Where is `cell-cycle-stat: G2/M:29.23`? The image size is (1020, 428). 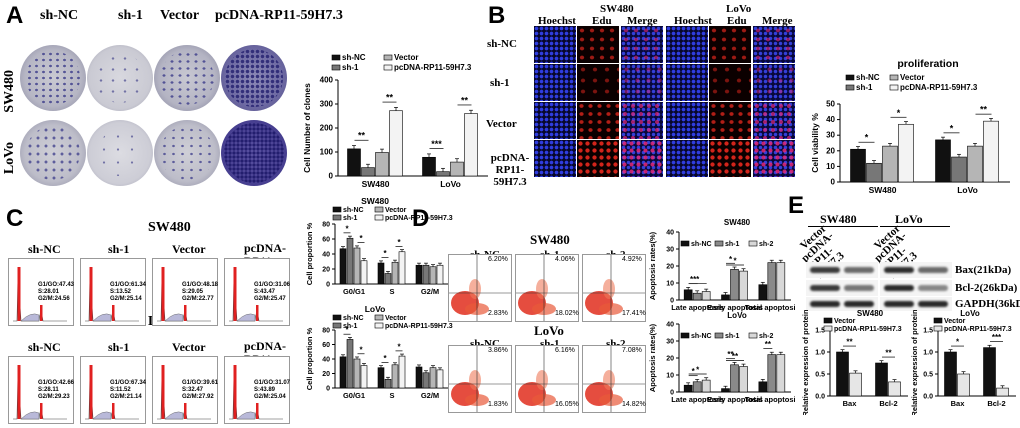
cell-cycle-stat: G2/M:29.23 is located at coordinates (54, 397).